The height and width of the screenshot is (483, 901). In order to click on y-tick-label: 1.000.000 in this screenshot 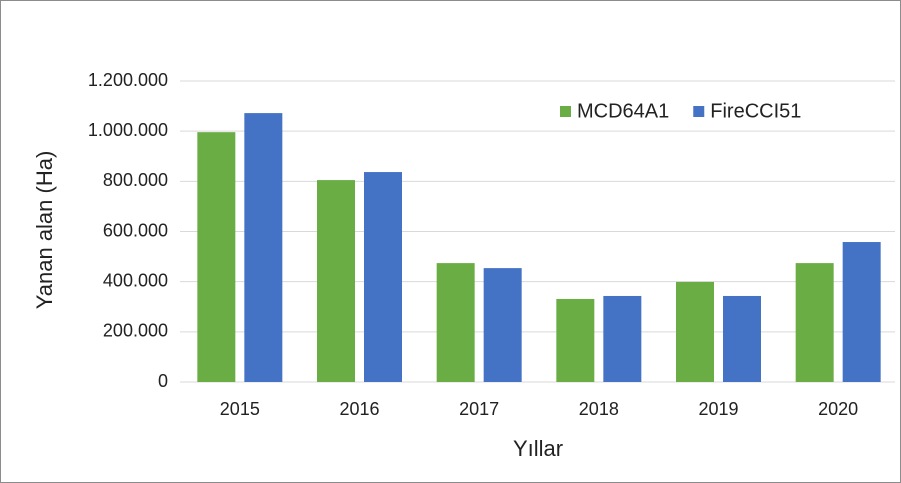, I will do `click(128, 130)`.